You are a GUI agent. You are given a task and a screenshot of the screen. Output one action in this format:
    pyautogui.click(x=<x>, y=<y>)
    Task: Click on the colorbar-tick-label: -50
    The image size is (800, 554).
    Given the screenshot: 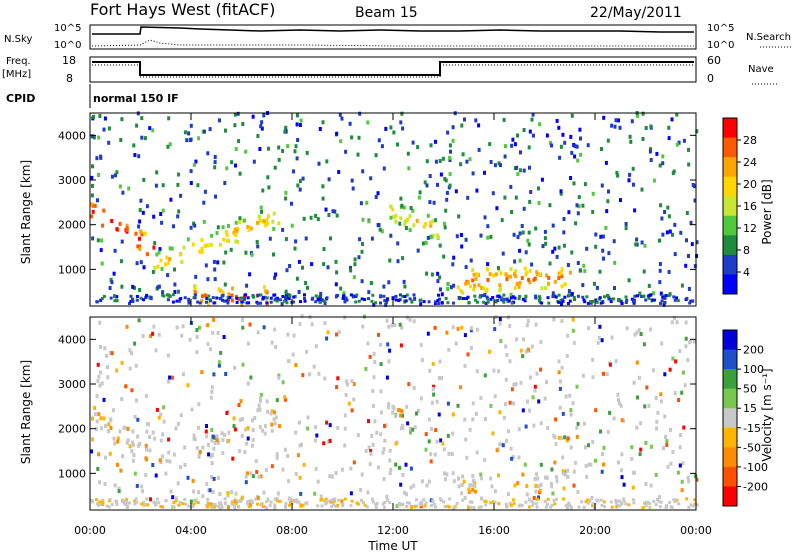 What is the action you would take?
    pyautogui.click(x=752, y=447)
    